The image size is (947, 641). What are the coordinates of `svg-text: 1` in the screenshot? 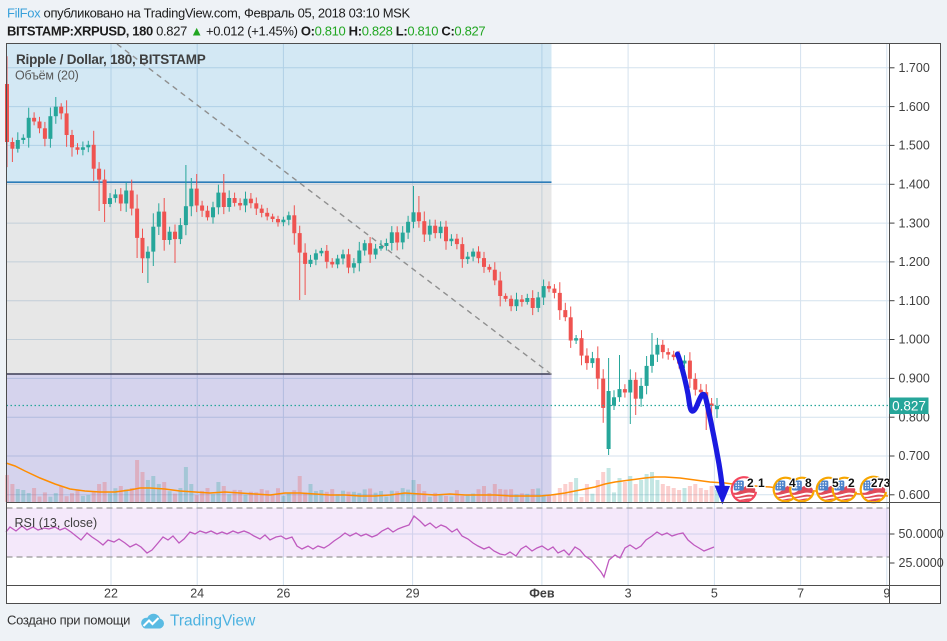 It's located at (761, 483).